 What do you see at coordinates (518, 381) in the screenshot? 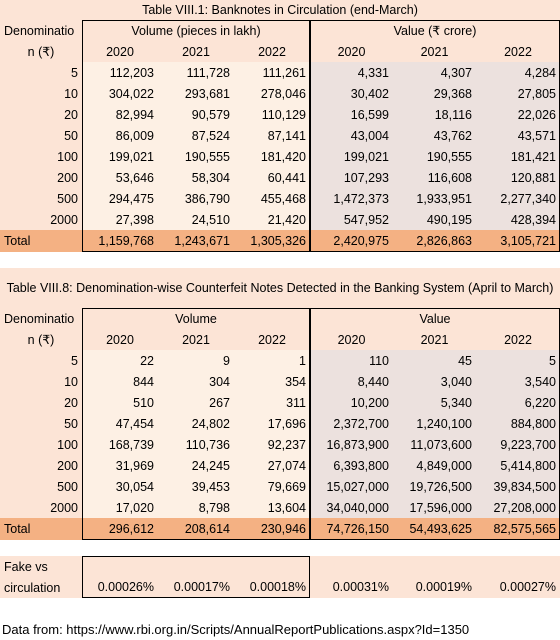
I see `table-cell: 3,540` at bounding box center [518, 381].